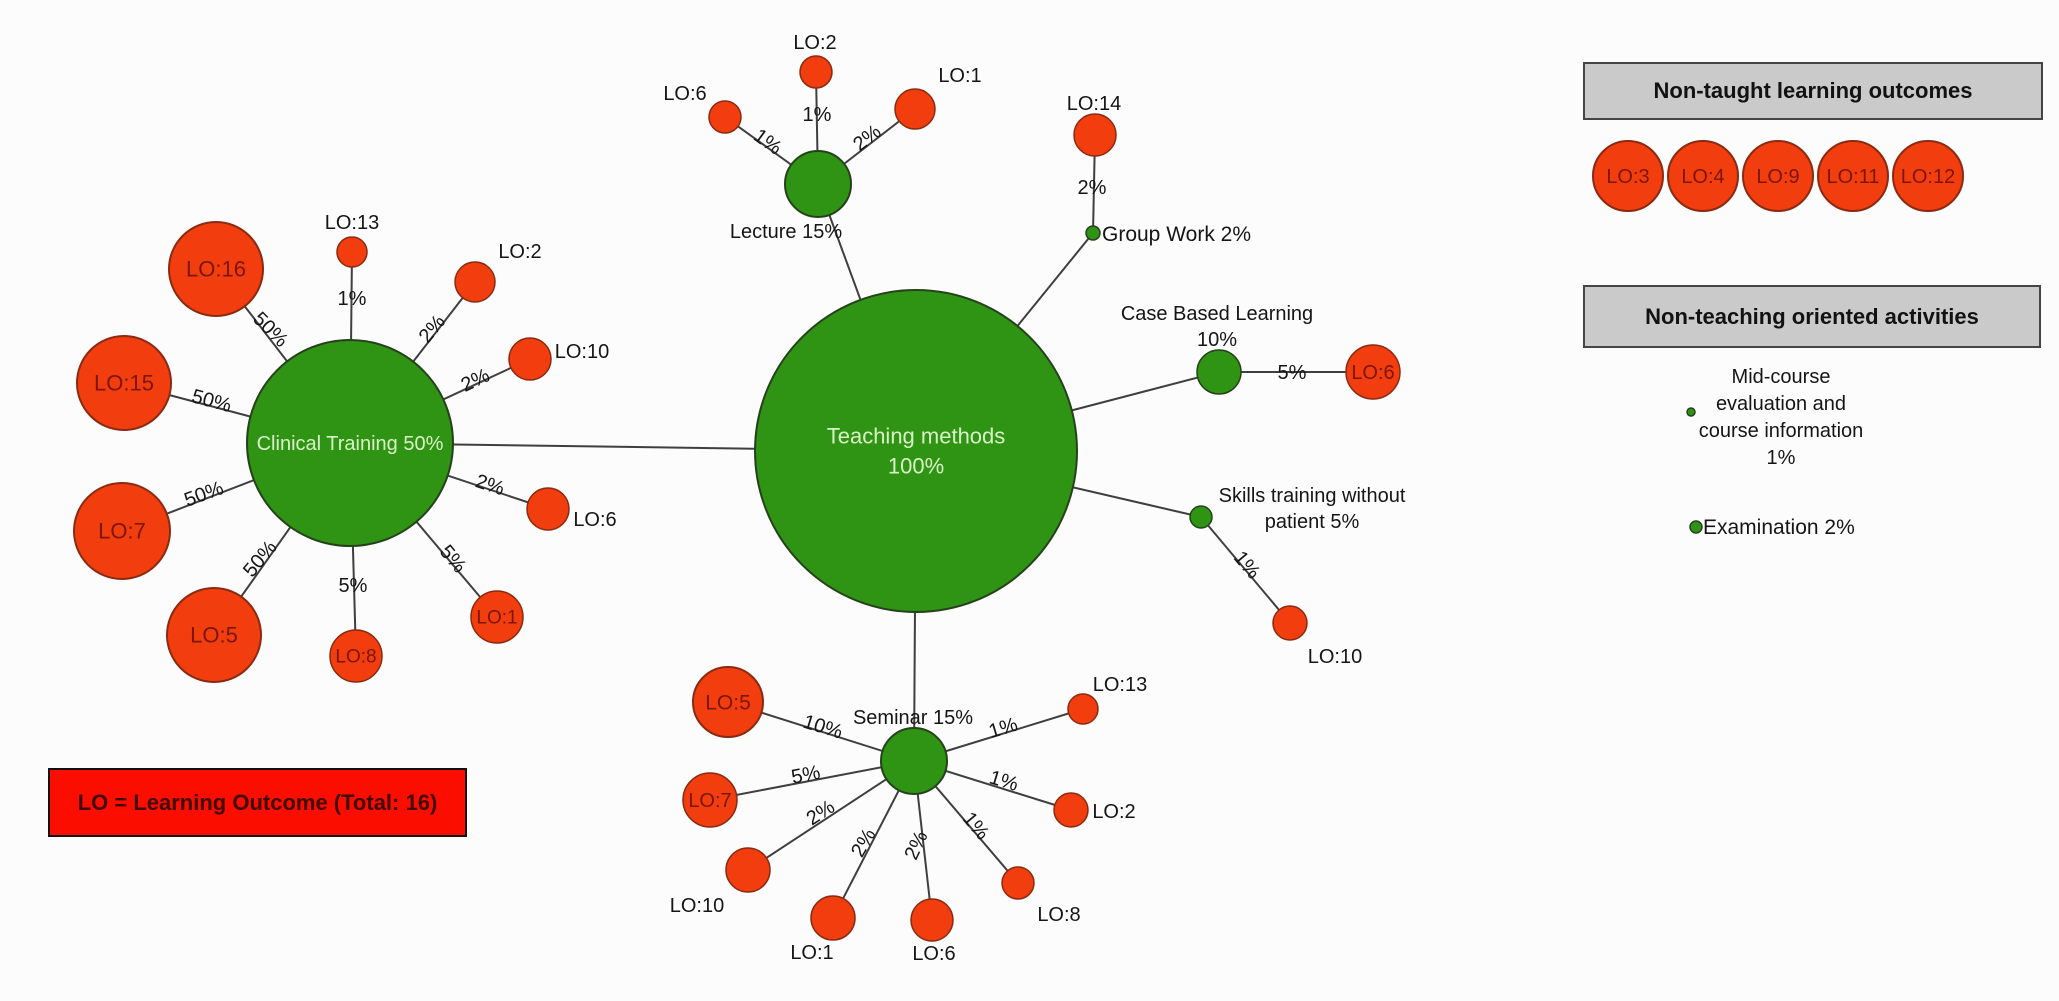 Image resolution: width=2059 pixels, height=1001 pixels. I want to click on edge-skills-sk10, so click(1245, 570).